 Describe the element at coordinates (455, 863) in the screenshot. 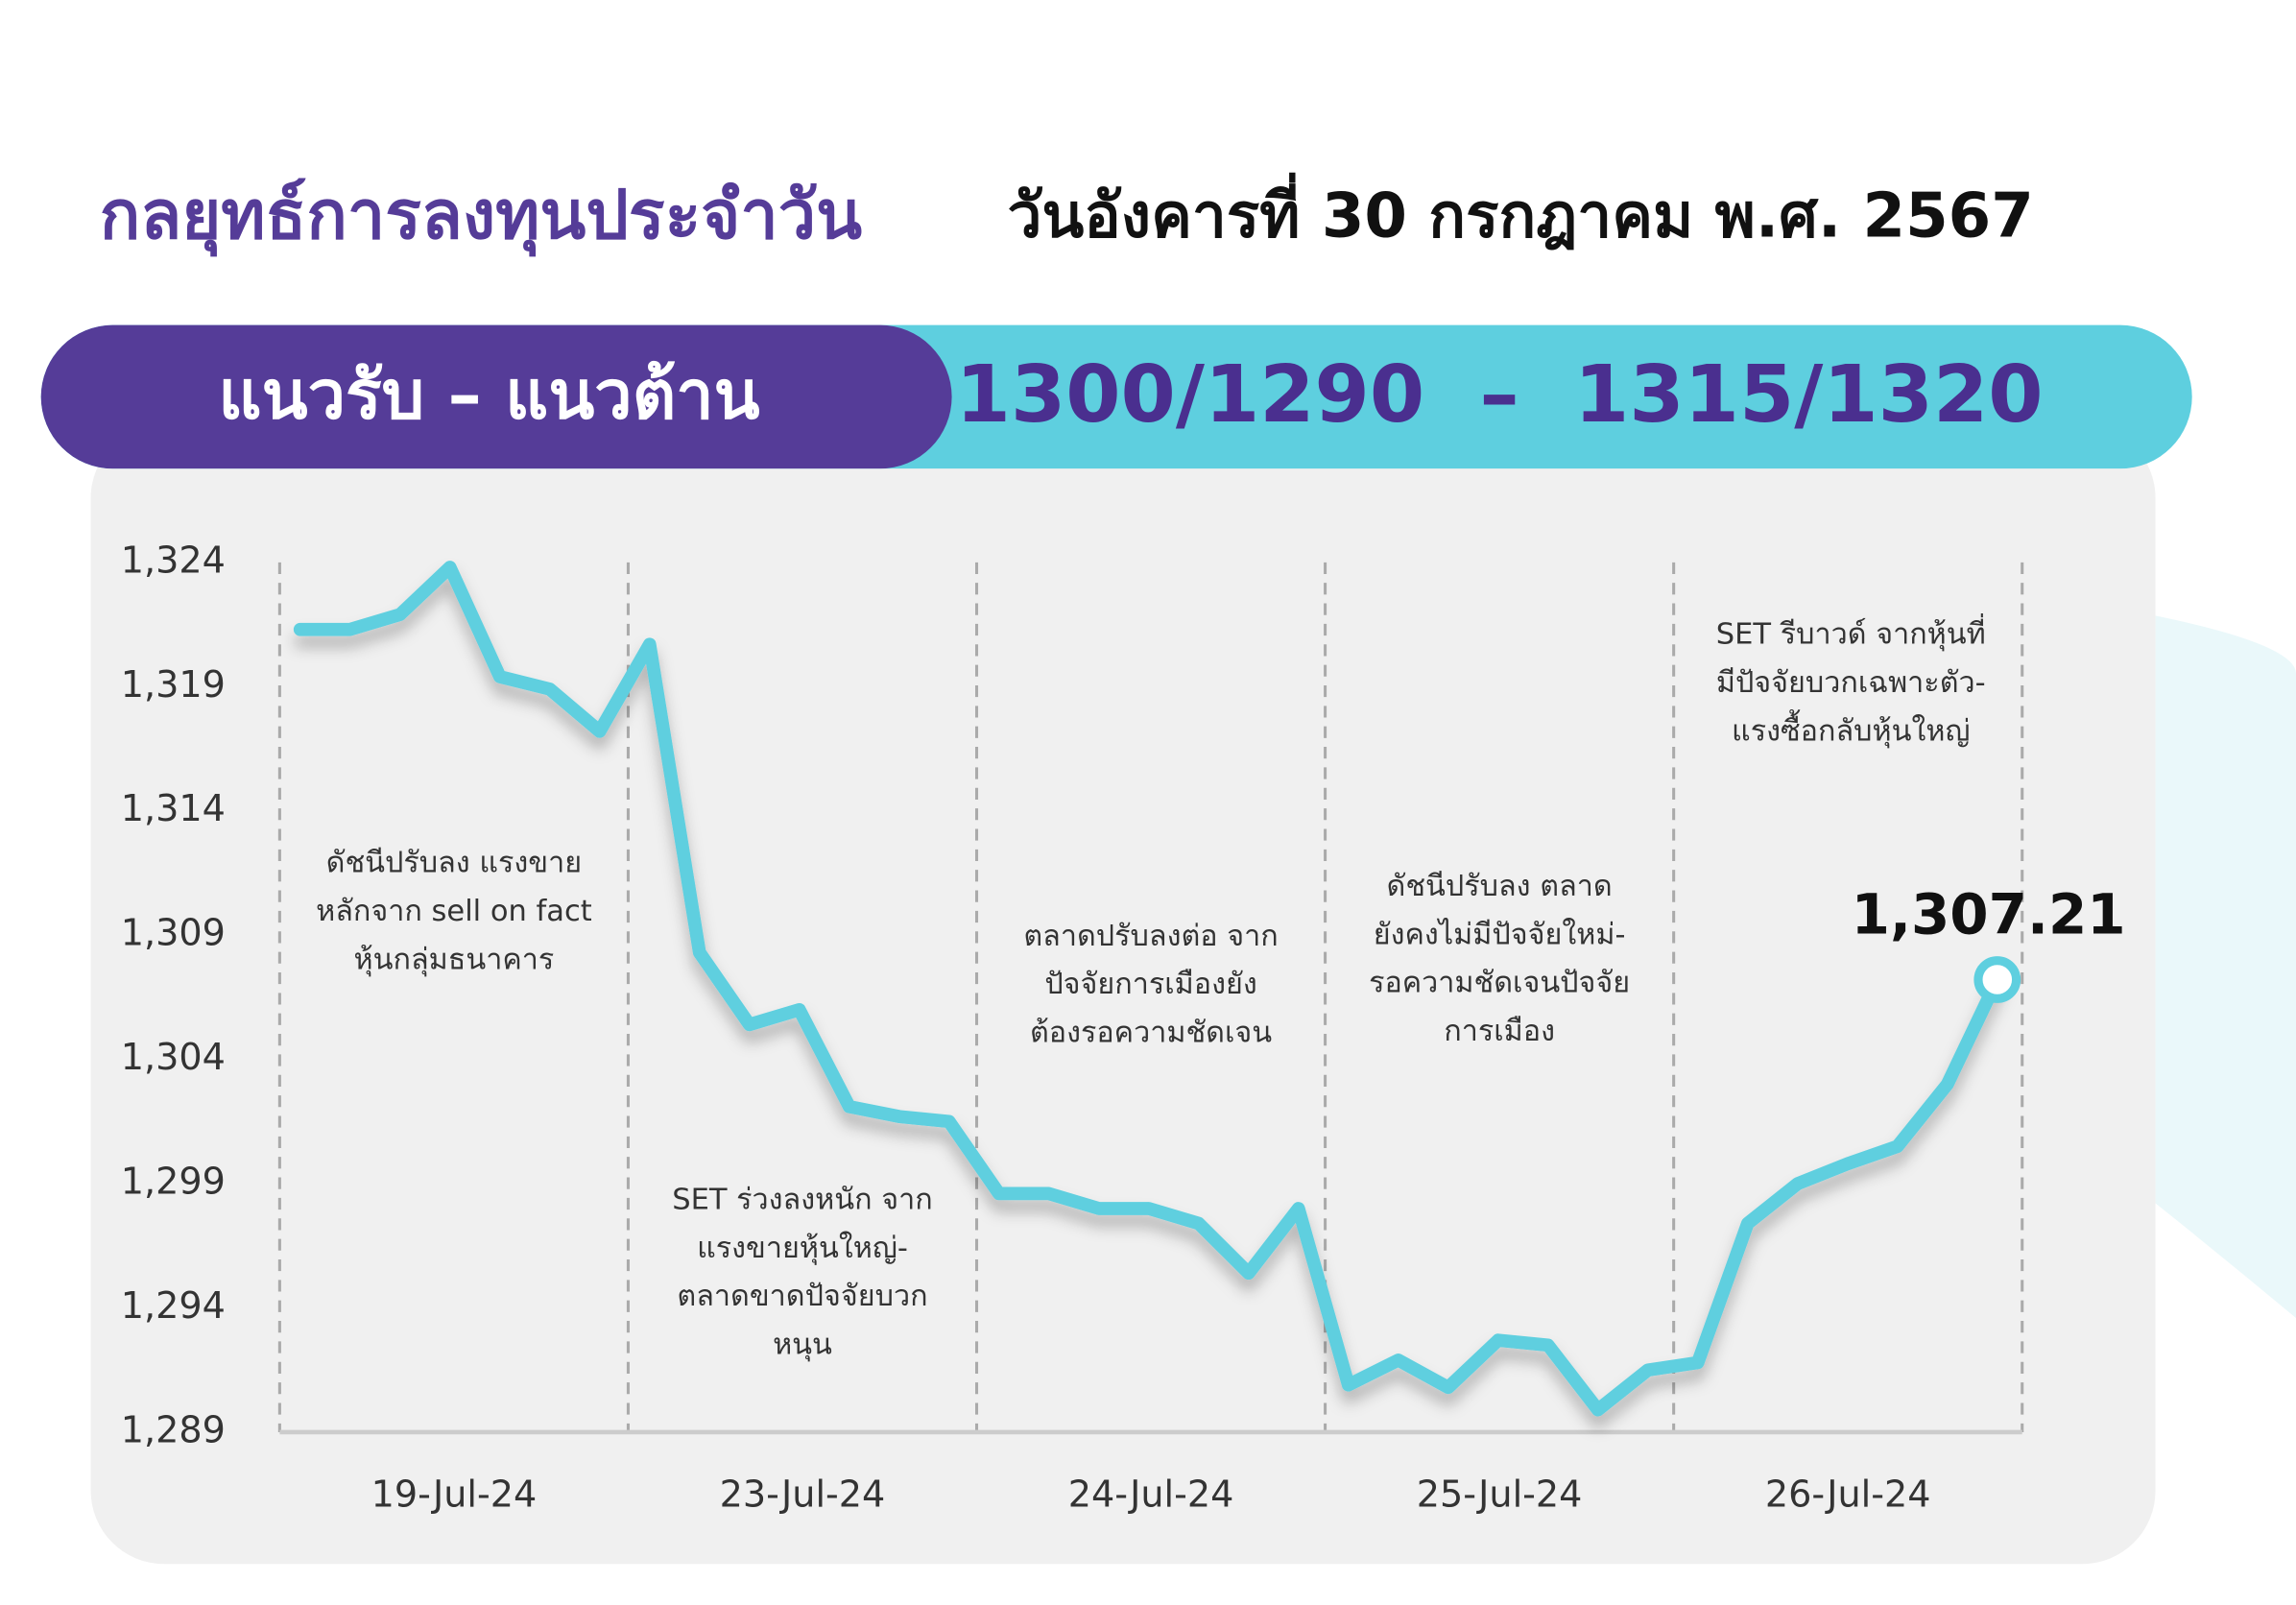

I see `annotation: ดัชนีปรับลง แรงขาย` at that location.